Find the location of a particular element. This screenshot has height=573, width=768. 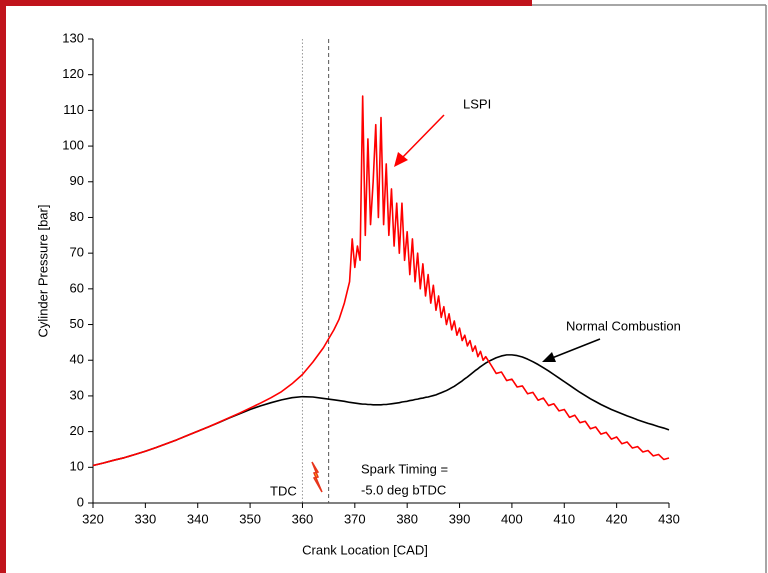

x-tick-label: 390 is located at coordinates (460, 518).